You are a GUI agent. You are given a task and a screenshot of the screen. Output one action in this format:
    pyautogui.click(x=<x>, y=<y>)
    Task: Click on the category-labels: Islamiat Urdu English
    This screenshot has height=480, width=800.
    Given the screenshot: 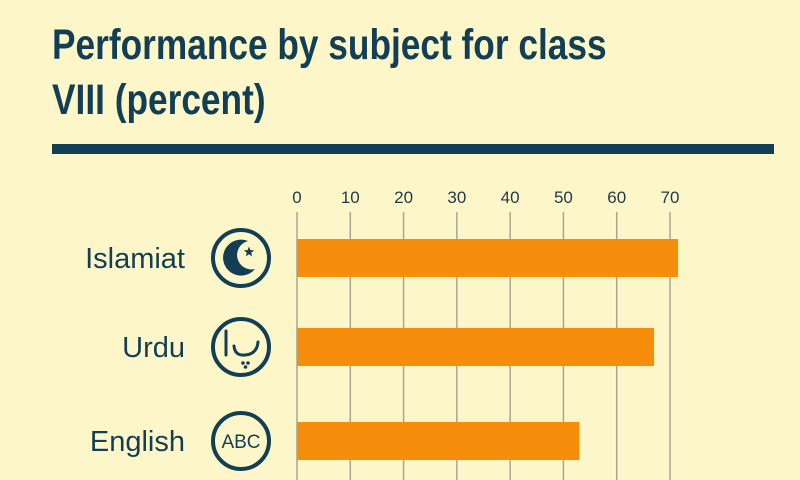 What is the action you would take?
    pyautogui.click(x=135, y=350)
    